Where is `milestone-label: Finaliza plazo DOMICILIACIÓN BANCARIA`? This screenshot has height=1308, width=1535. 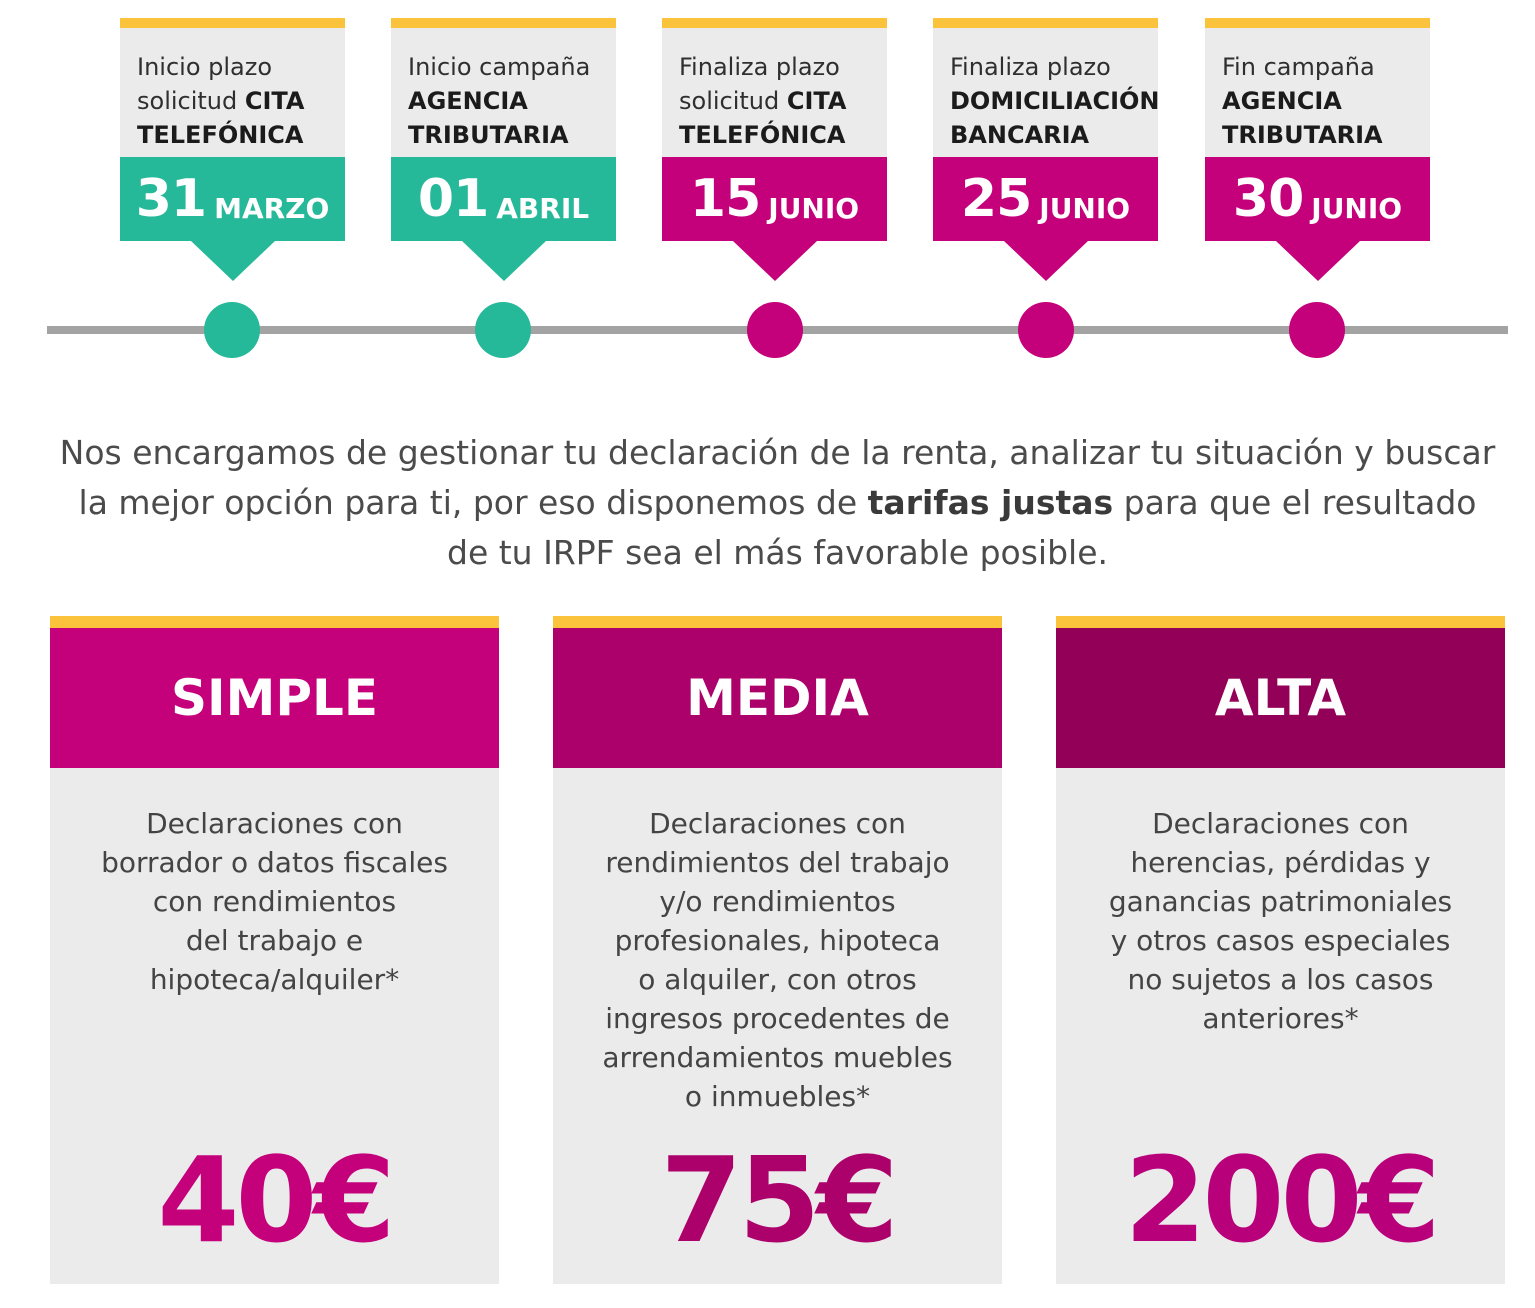
milestone-label: Finaliza plazo DOMICILIACIÓN BANCARIA is located at coordinates (1046, 87).